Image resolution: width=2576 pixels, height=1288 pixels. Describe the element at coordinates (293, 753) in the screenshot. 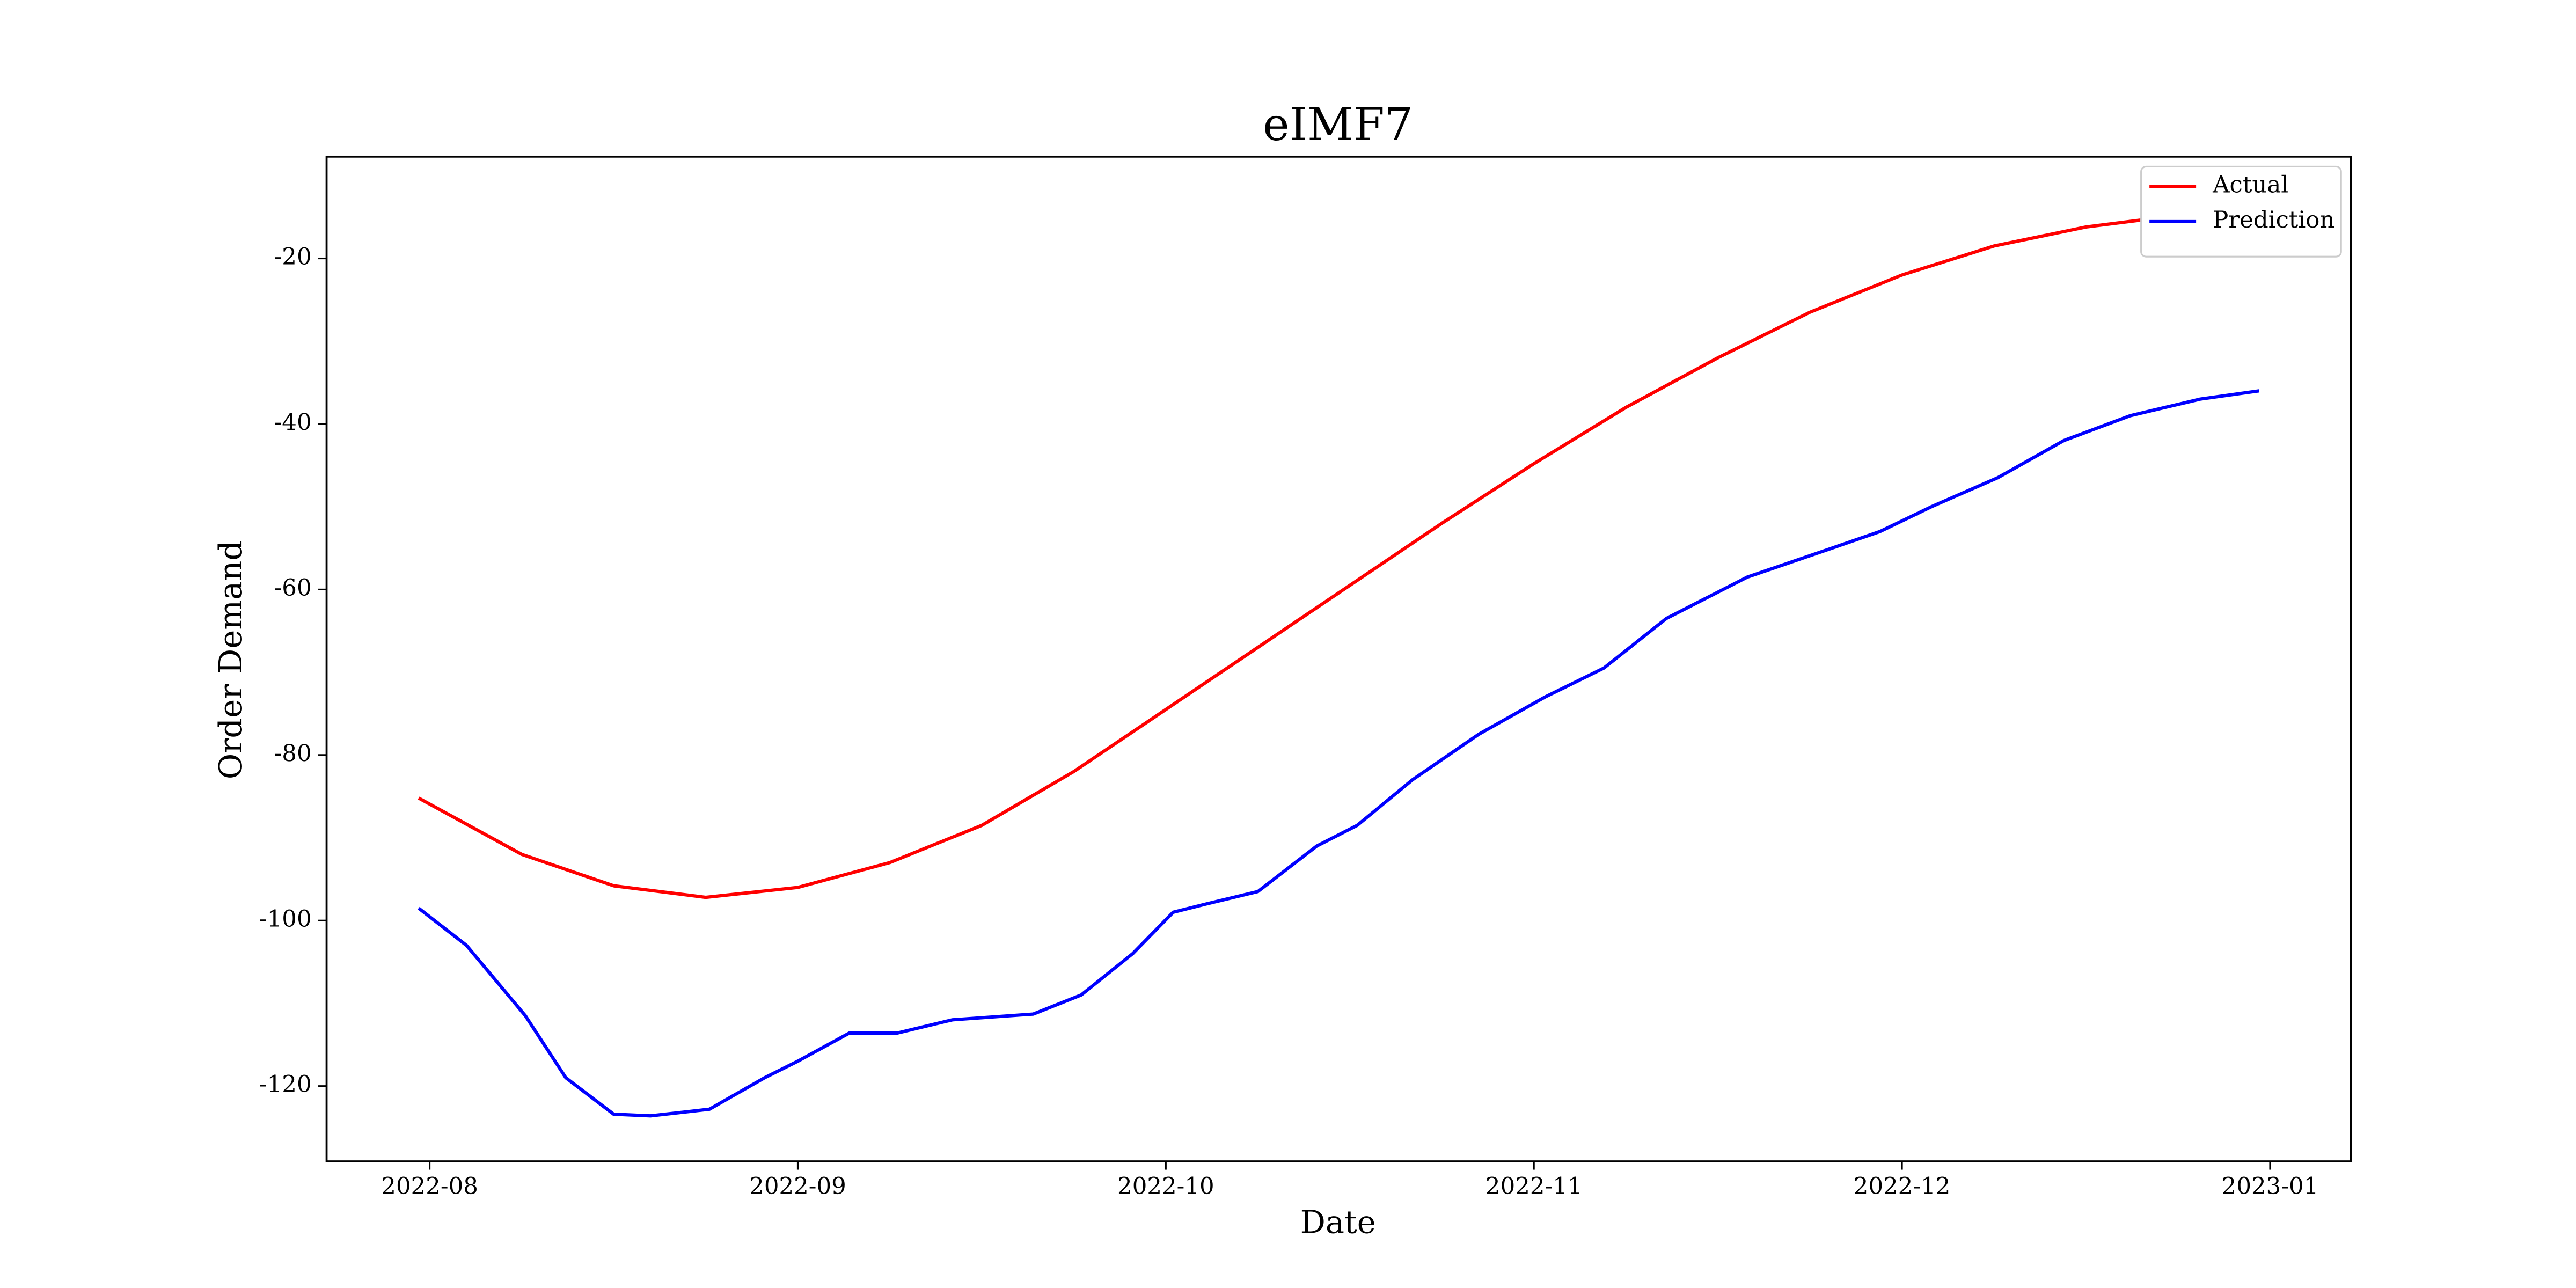

I see `y-tick-label: -80` at that location.